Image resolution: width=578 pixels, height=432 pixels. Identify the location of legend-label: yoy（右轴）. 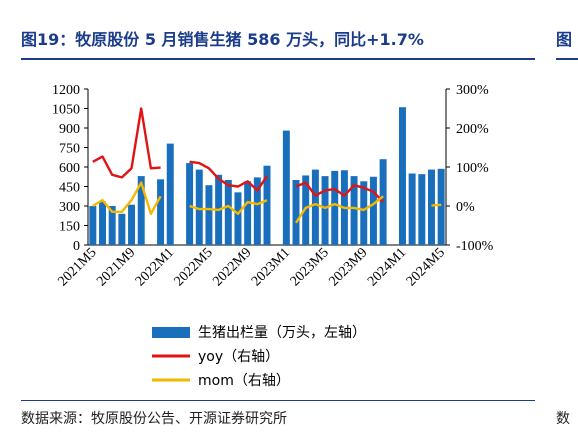
(238, 357).